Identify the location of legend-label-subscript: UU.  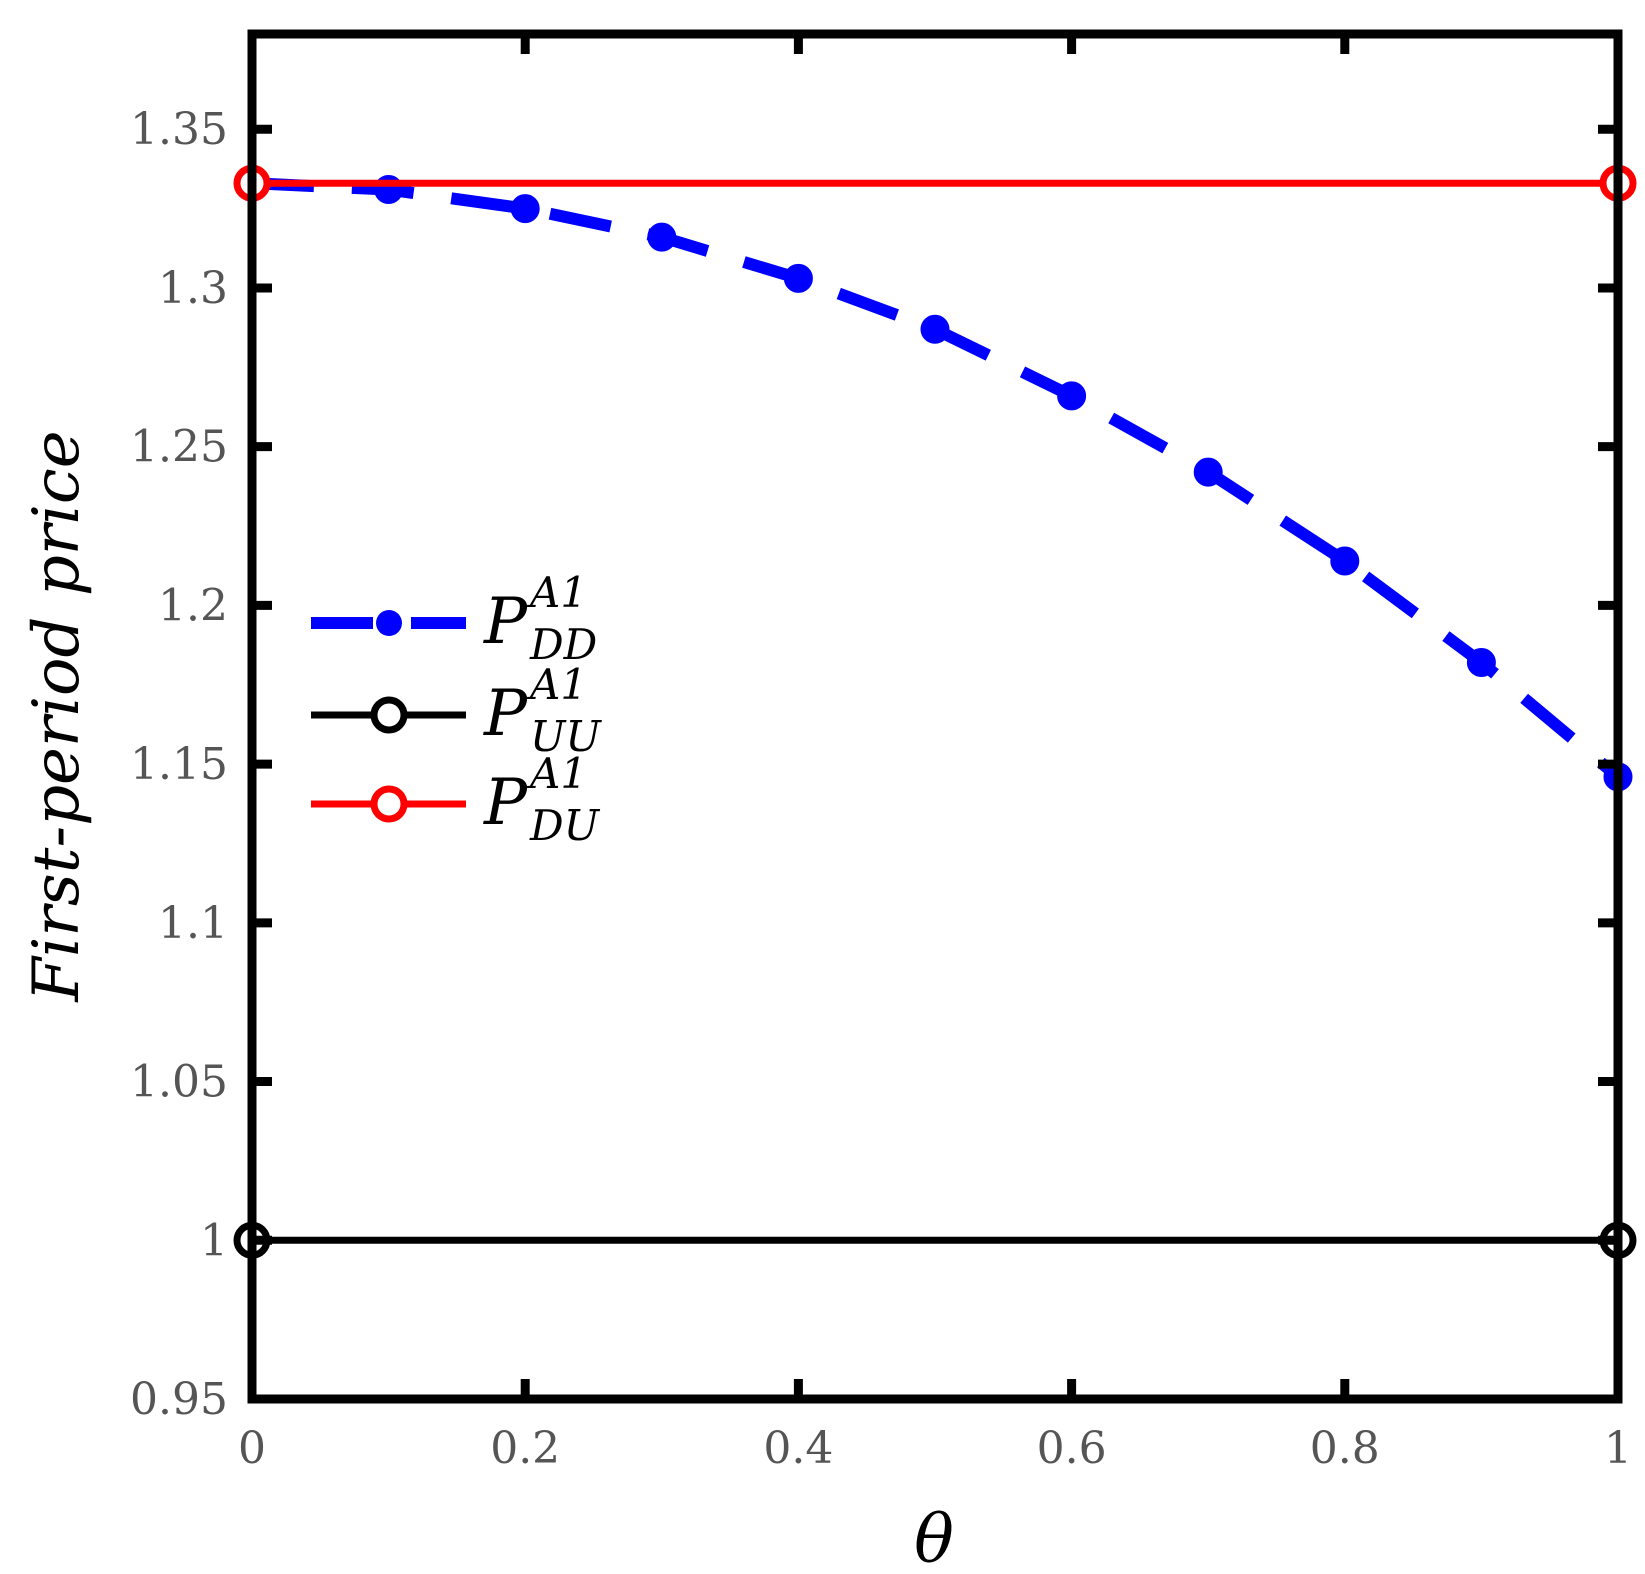
(566, 736).